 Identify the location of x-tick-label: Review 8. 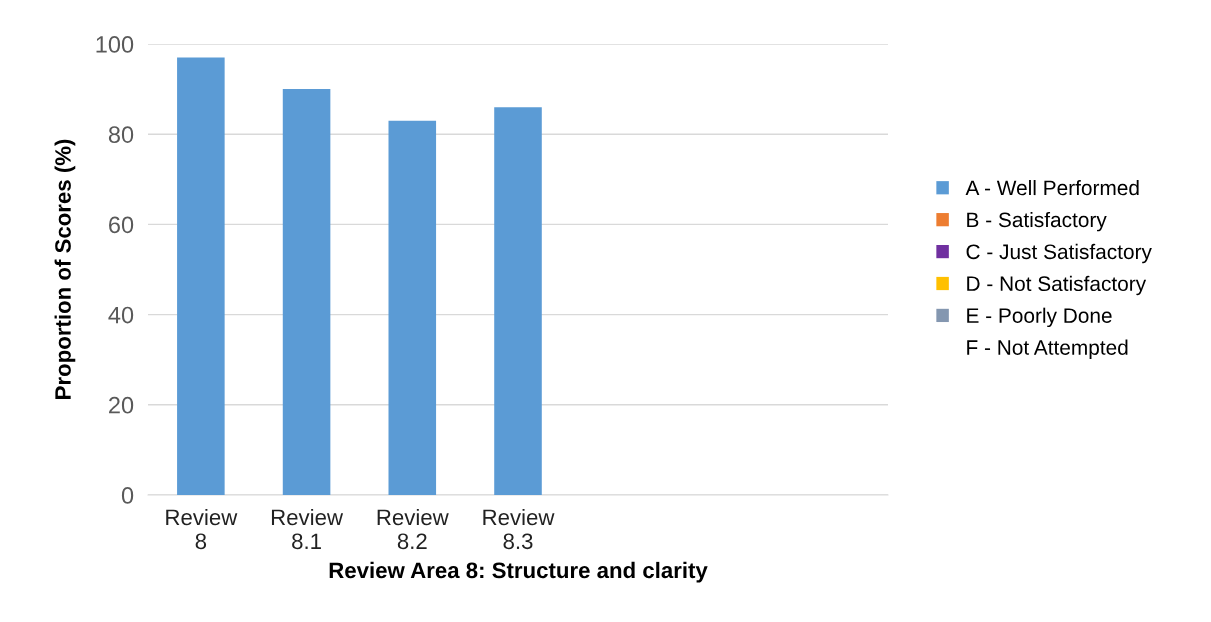
(202, 529).